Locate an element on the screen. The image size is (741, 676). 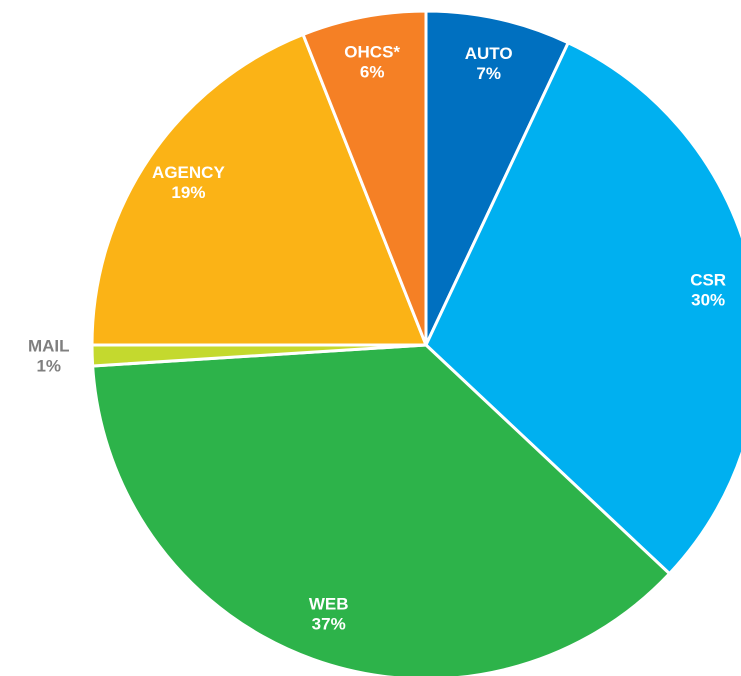
slice-label: WEB is located at coordinates (329, 604).